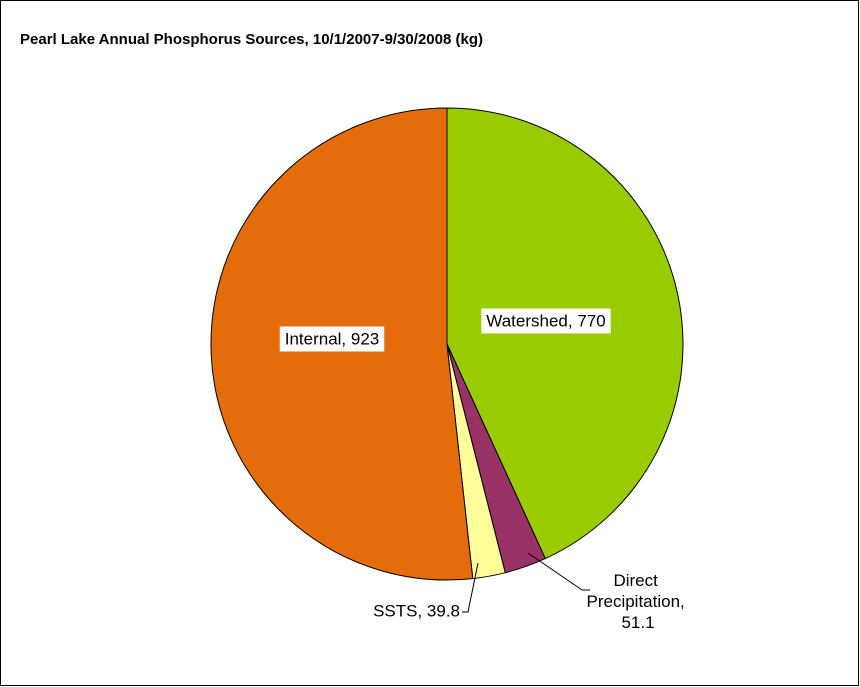  I want to click on data-label: Internal, 923, so click(332, 338).